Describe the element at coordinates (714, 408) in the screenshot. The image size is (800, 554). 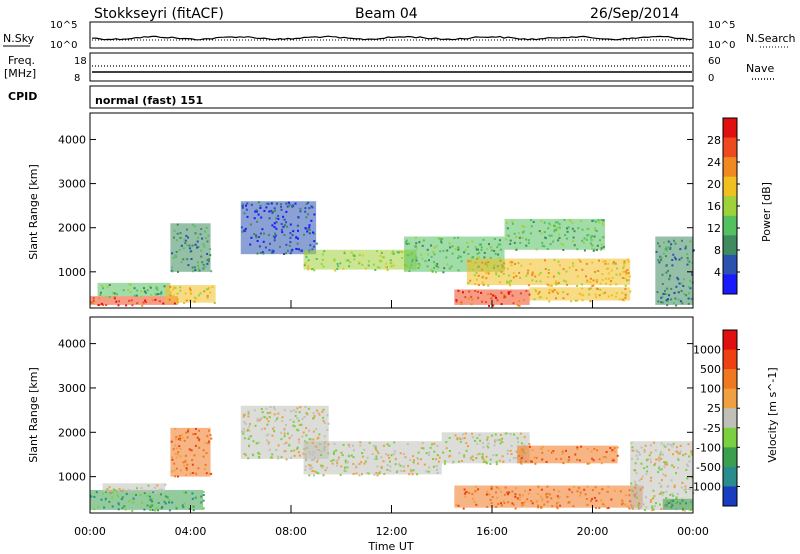
I see `colorbar-tick-label: 25` at that location.